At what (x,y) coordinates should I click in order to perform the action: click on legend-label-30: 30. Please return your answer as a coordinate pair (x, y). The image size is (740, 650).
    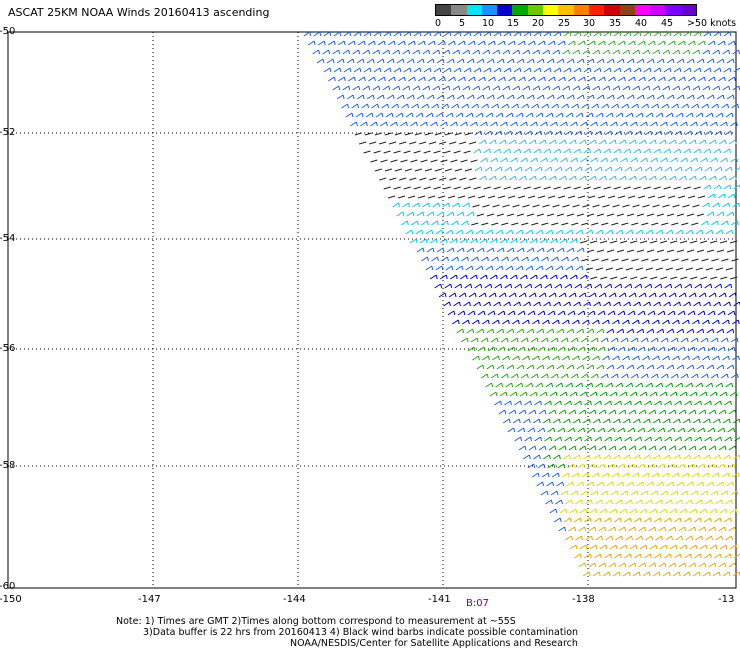
    Looking at the image, I should click on (589, 23).